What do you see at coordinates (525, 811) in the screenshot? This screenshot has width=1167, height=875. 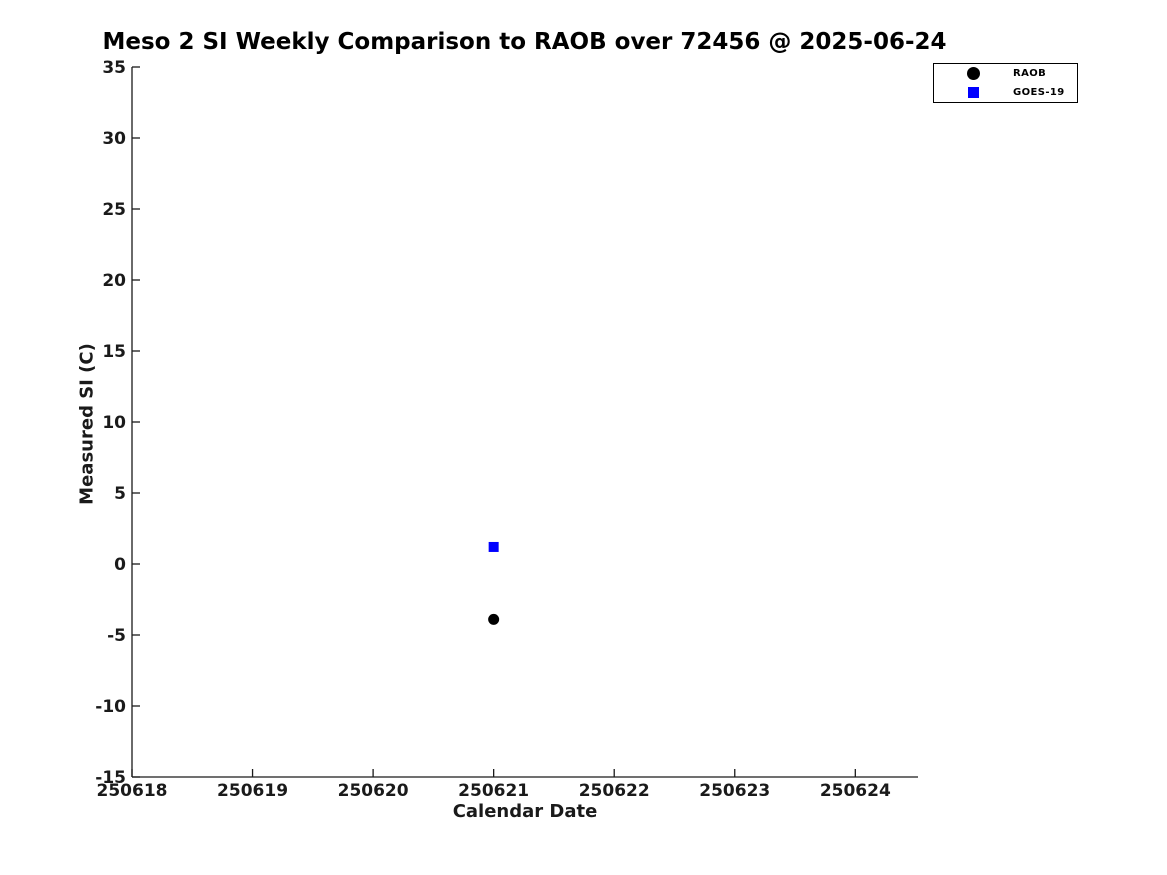 I see `x-axis-label: Calendar Date` at bounding box center [525, 811].